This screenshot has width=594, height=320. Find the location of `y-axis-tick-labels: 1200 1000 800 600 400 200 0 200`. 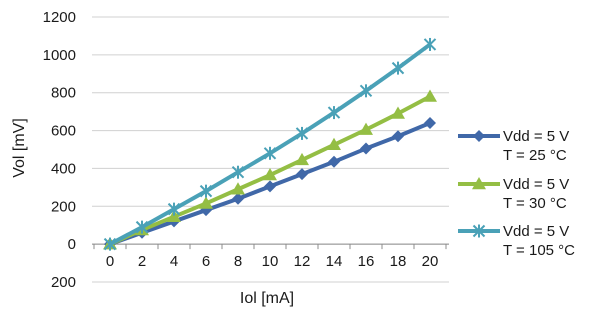

y-axis-tick-labels: 1200 1000 800 600 400 200 0 200 is located at coordinates (59, 150).